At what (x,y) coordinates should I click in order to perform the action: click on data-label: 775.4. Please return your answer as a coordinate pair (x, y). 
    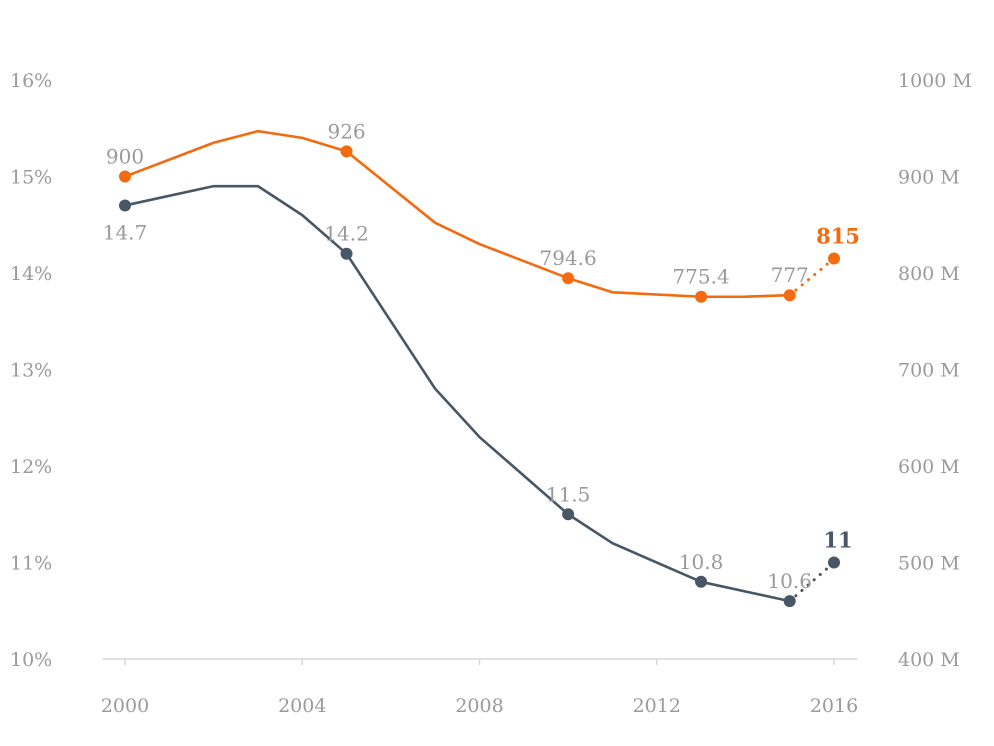
    Looking at the image, I should click on (700, 277).